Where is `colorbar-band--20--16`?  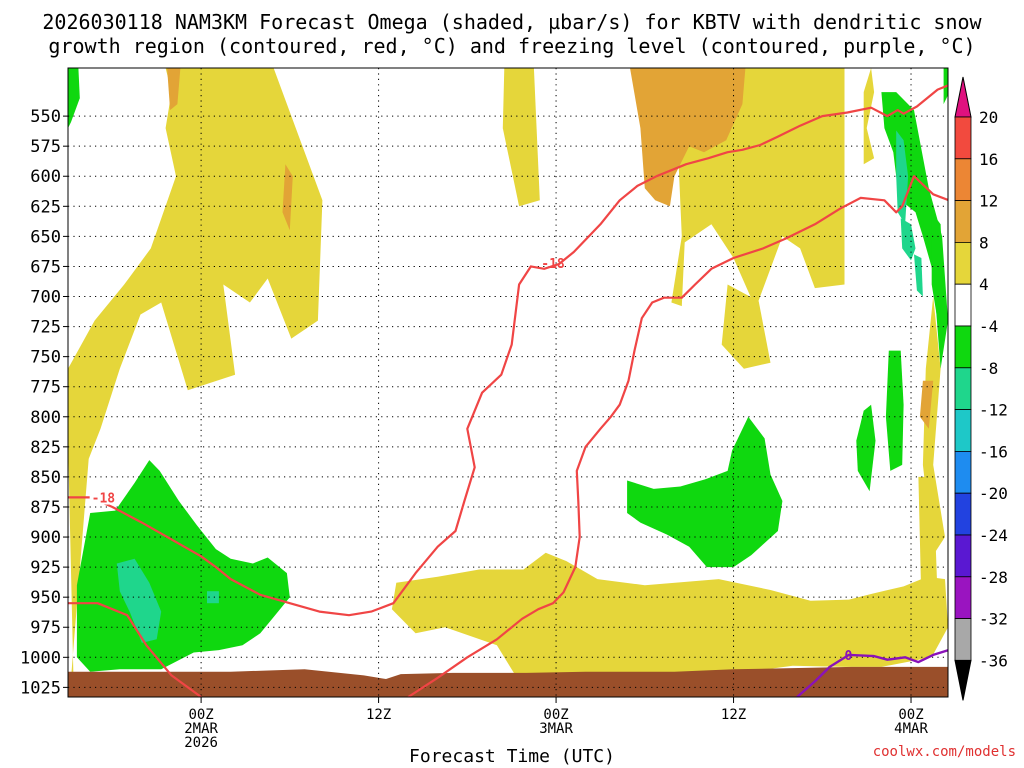
colorbar-band--20--16 is located at coordinates (963, 472).